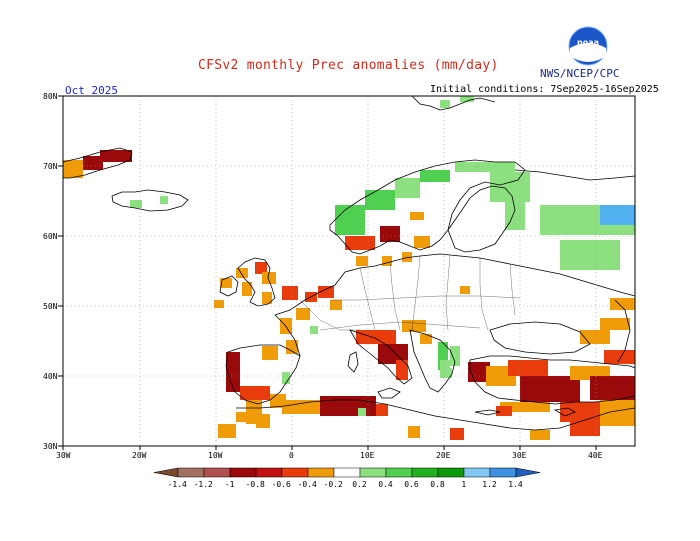 This screenshot has height=541, width=700. What do you see at coordinates (528, 472) in the screenshot?
I see `legend-arrow-right` at bounding box center [528, 472].